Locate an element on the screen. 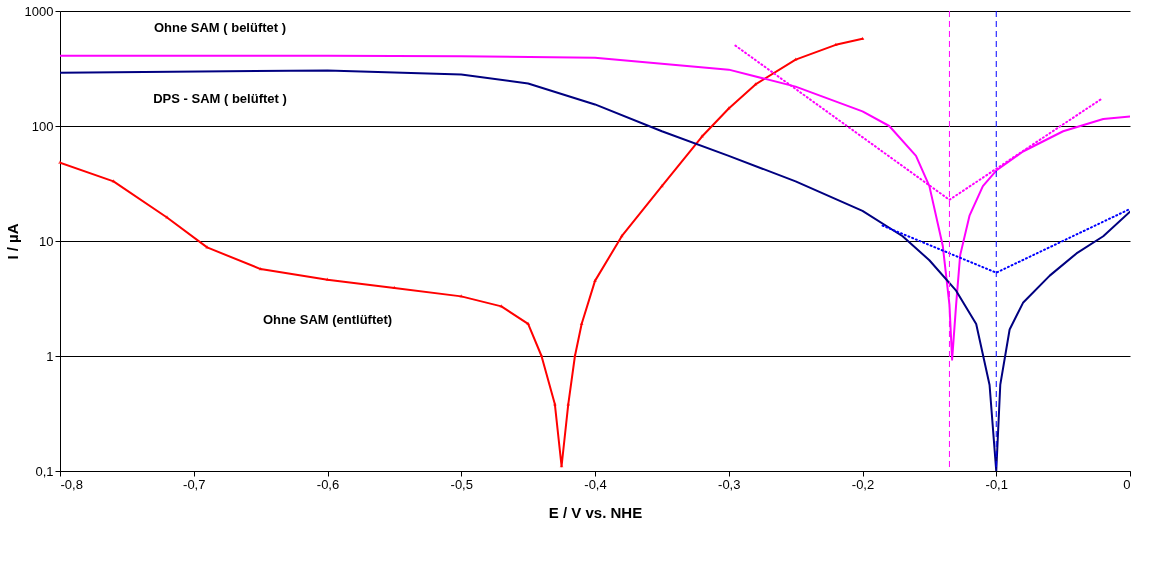 Image resolution: width=1176 pixels, height=564 pixels. y-tick-label: 100 is located at coordinates (42, 126).